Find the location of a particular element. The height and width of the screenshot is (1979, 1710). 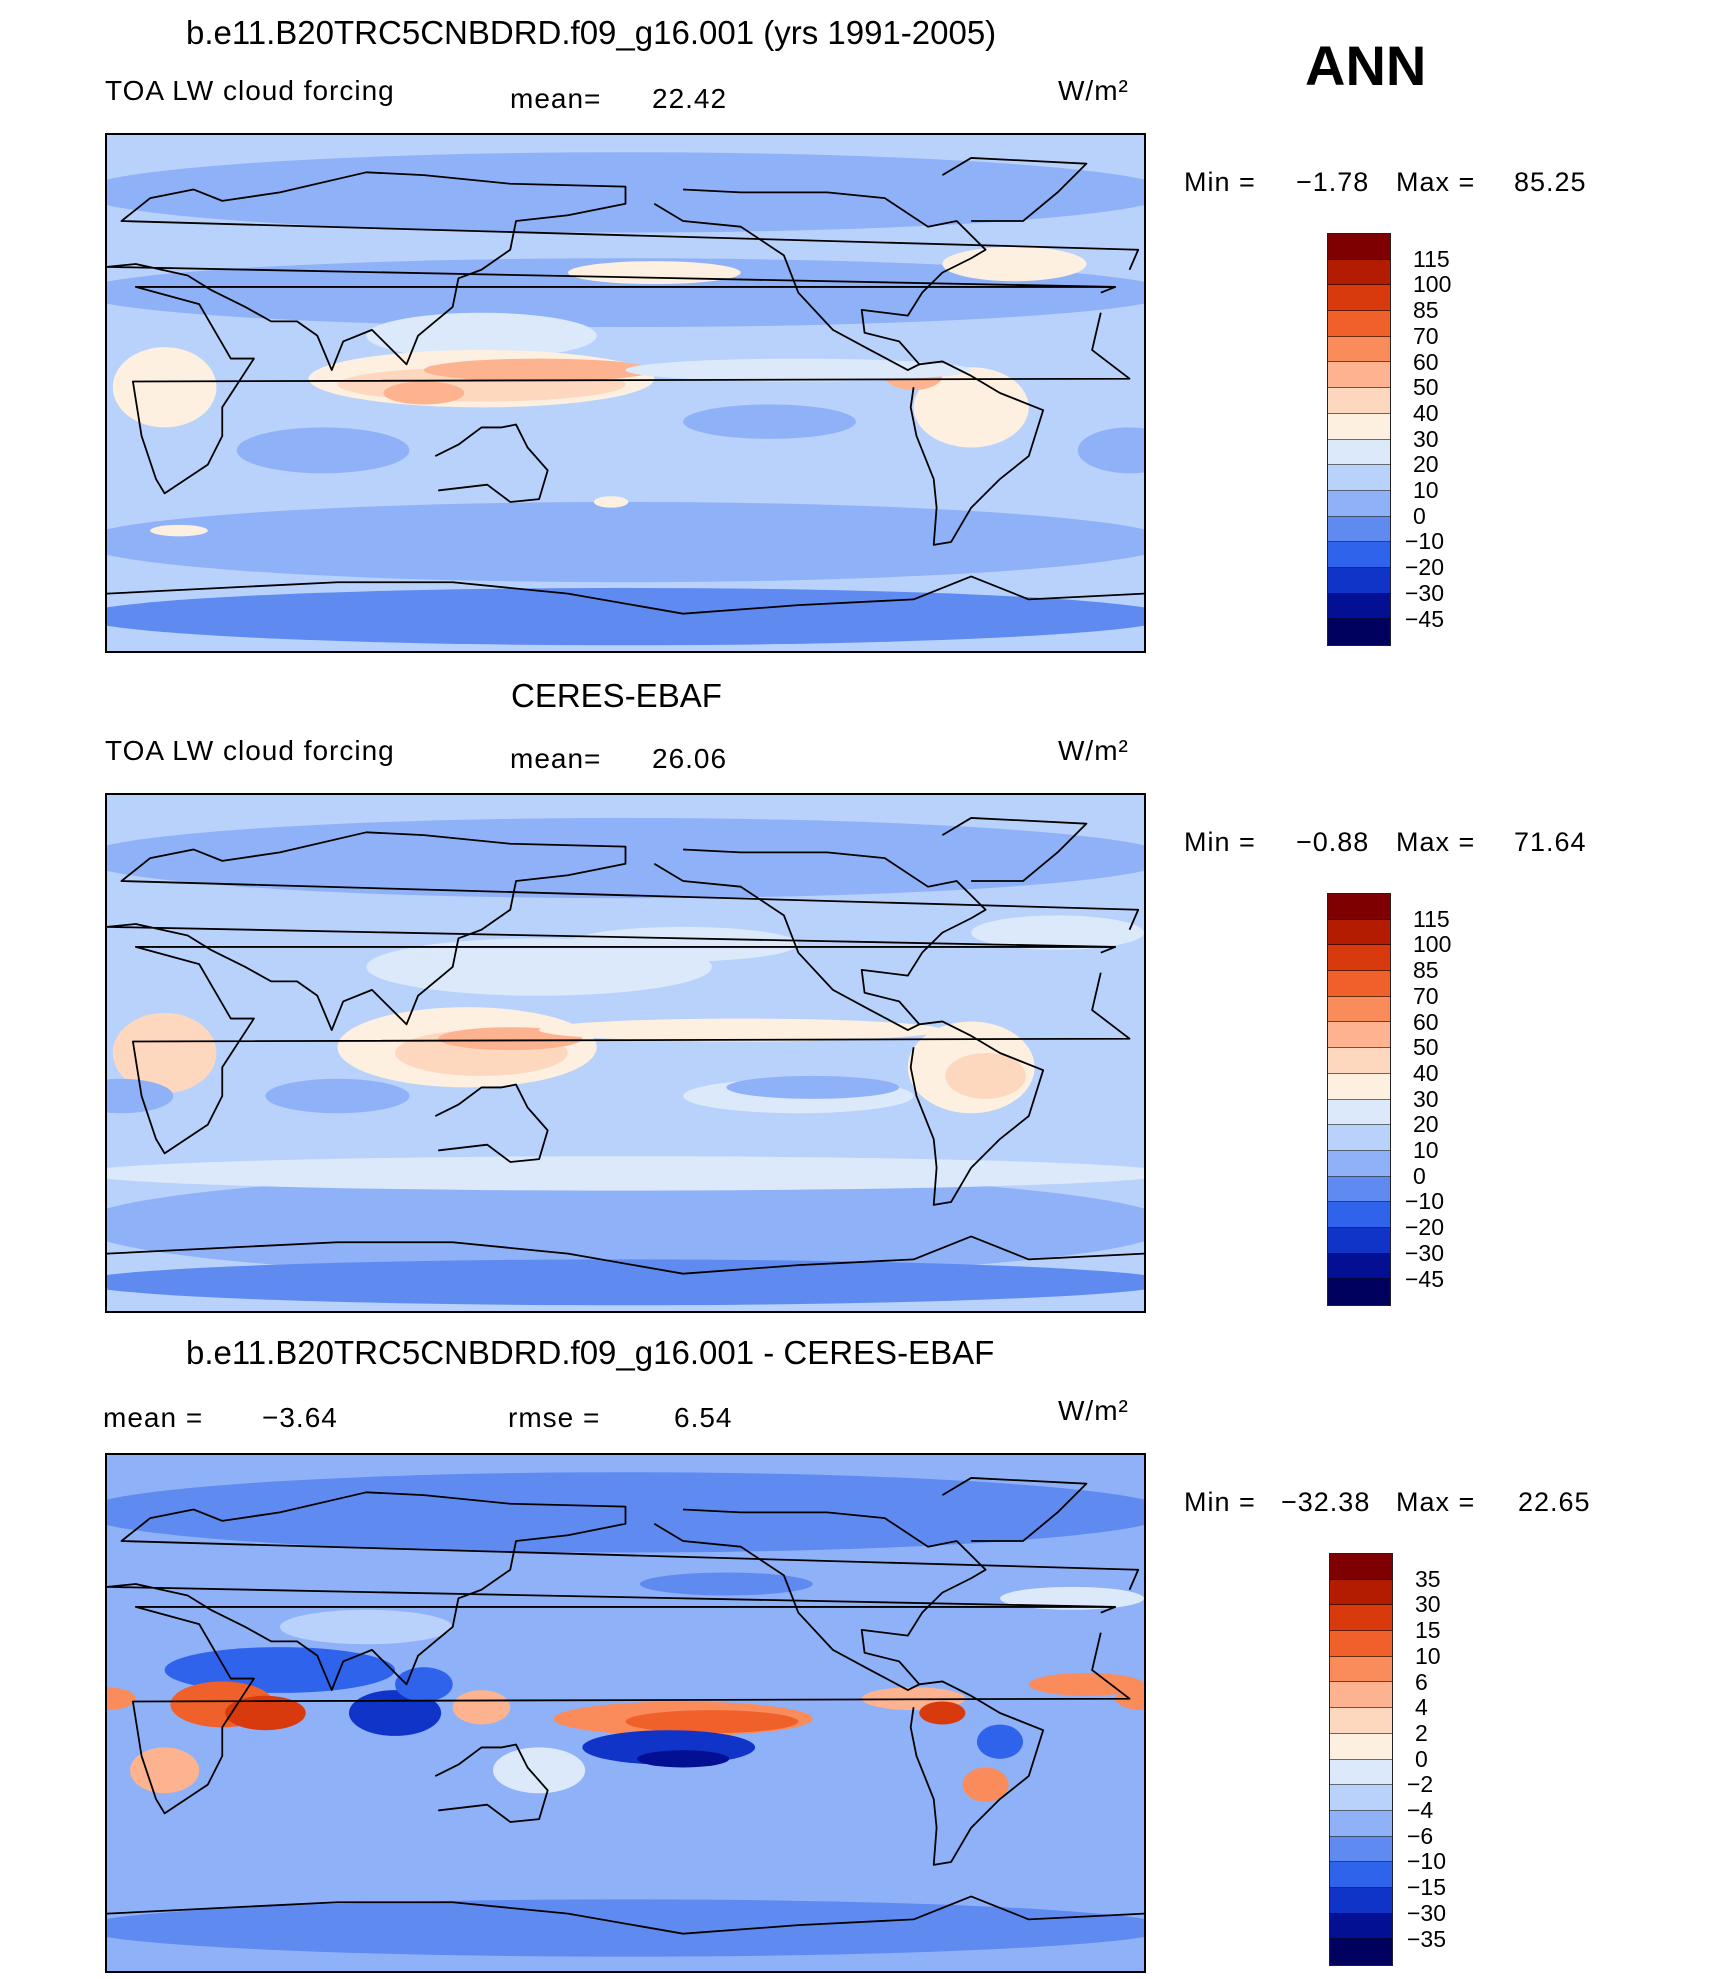

panel-2-mean-label: mean= is located at coordinates (556, 758).